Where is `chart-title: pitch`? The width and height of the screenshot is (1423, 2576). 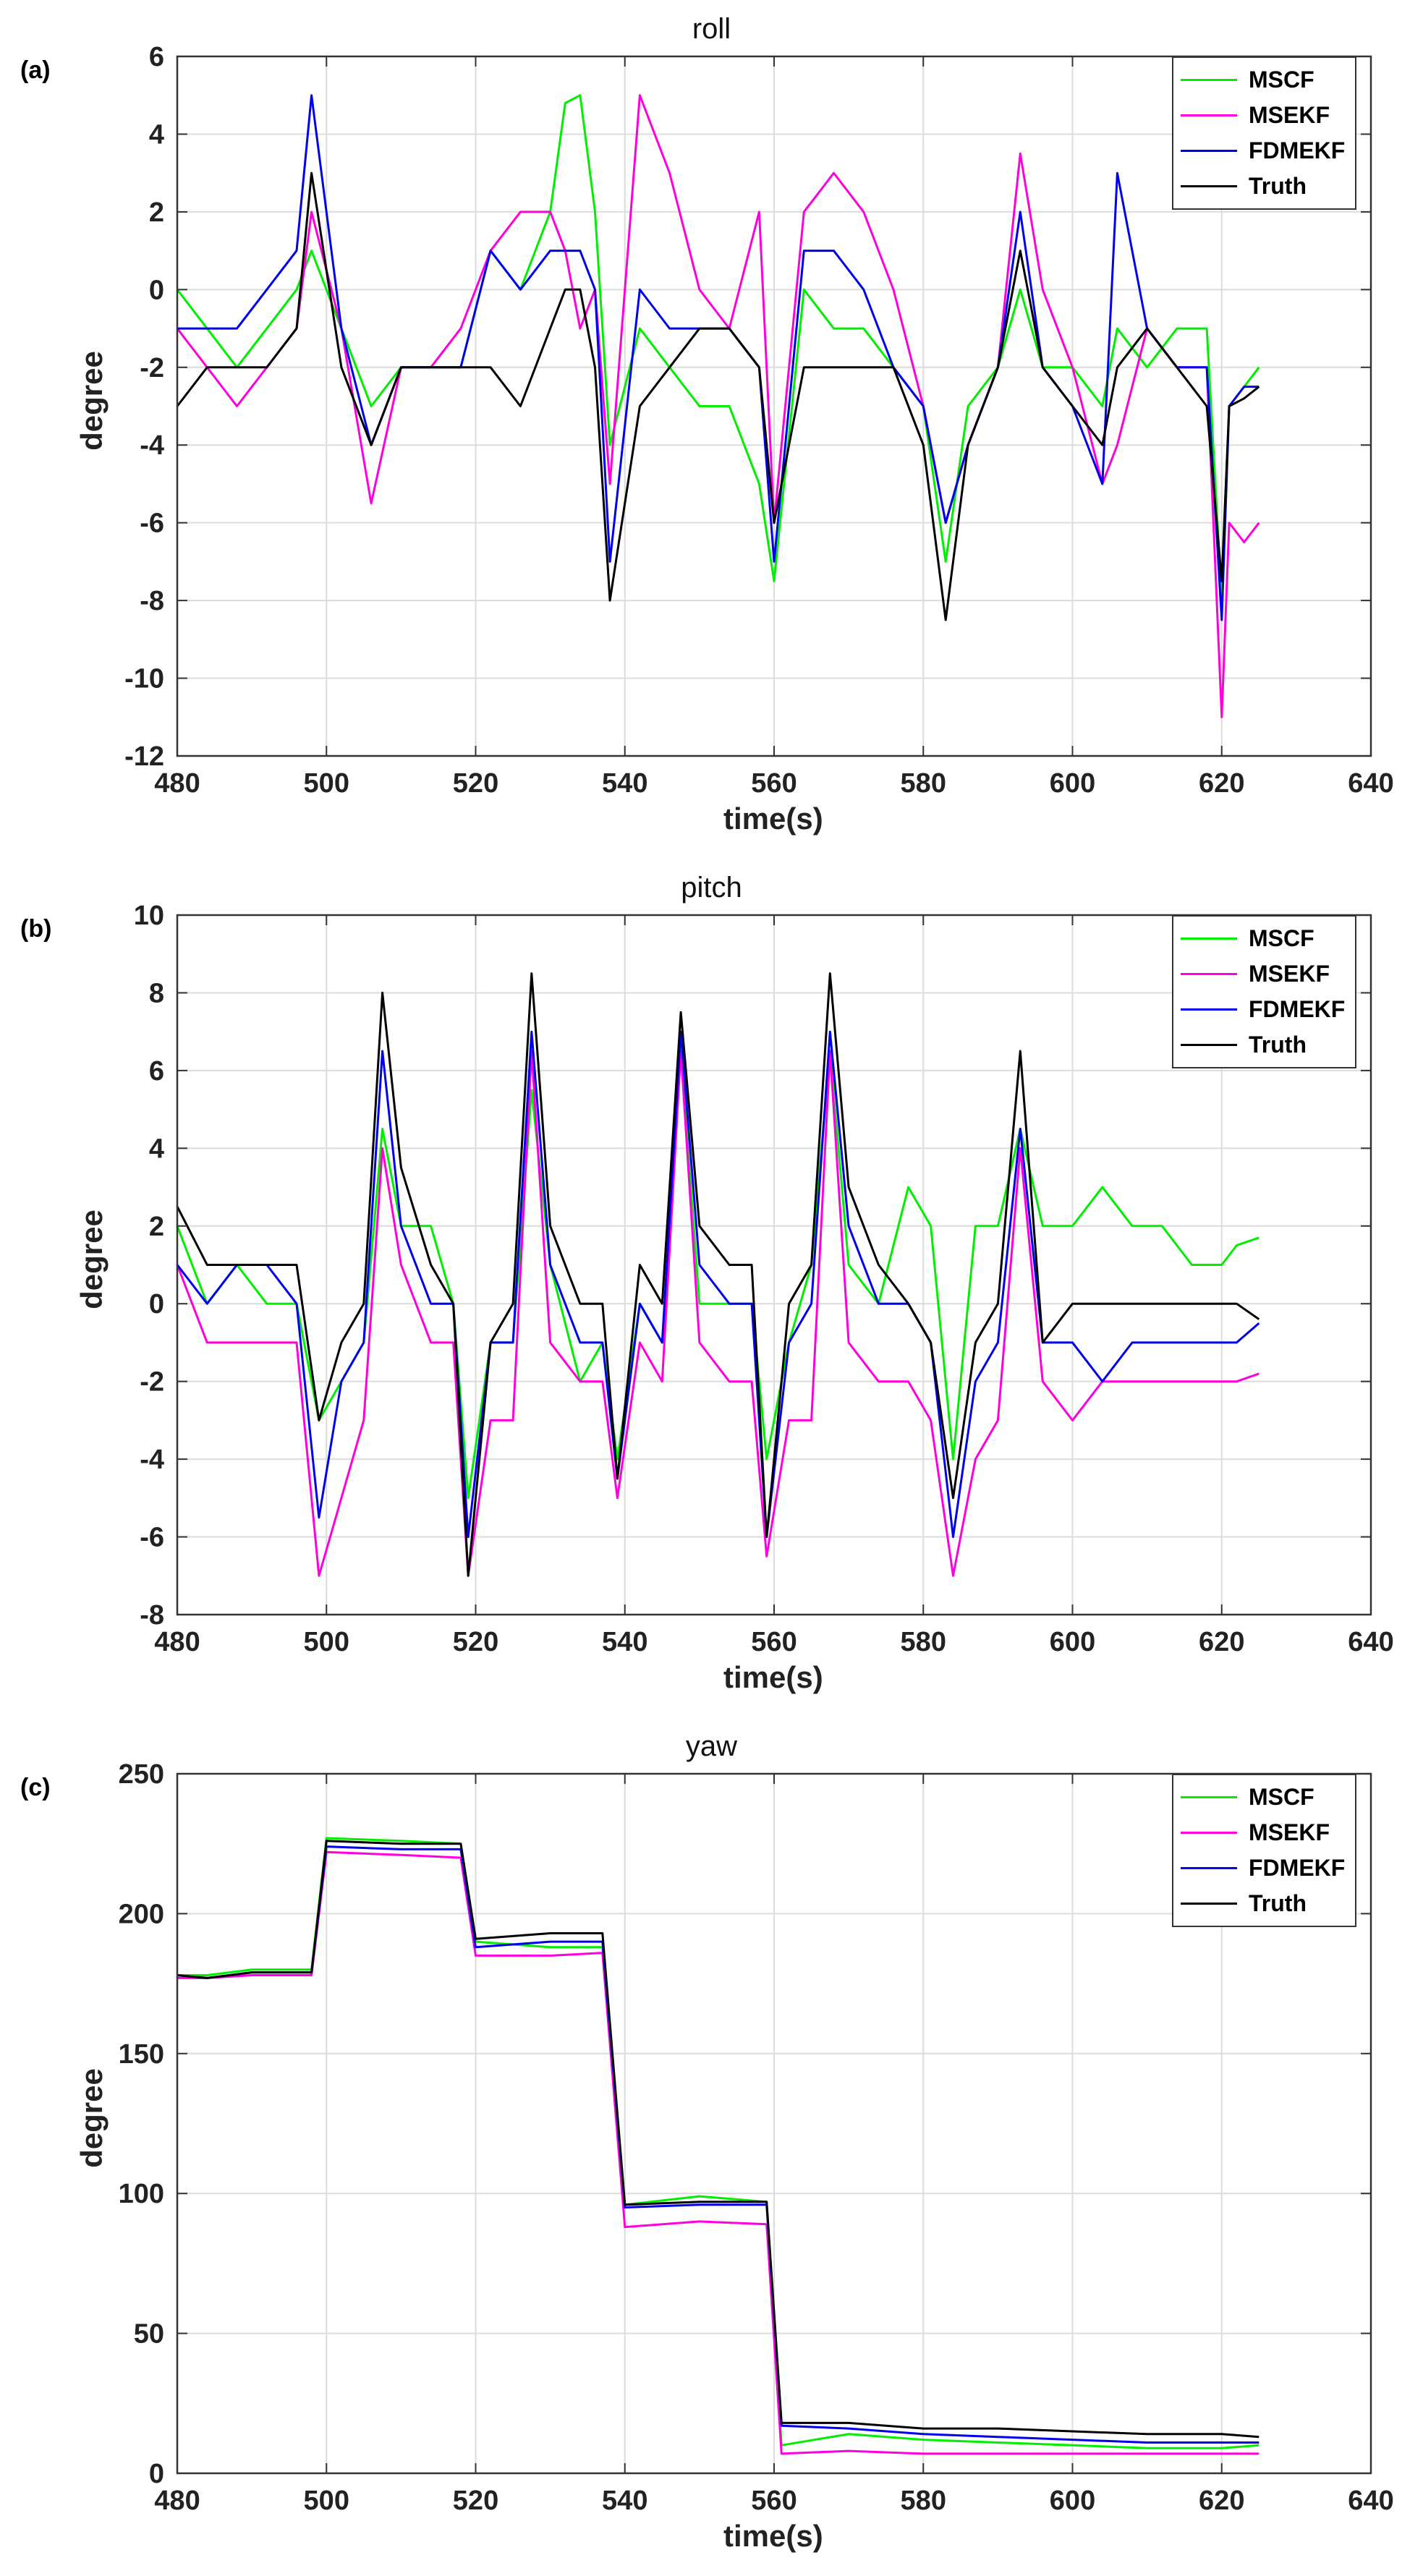
chart-title: pitch is located at coordinates (711, 888).